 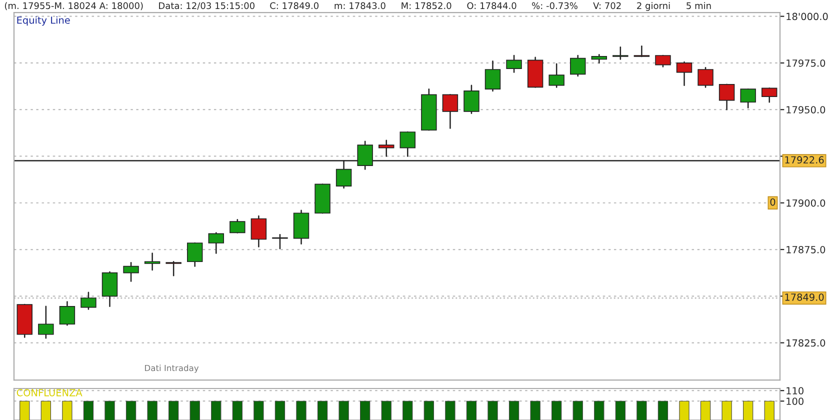 What do you see at coordinates (43, 21) in the screenshot?
I see `chart-title: Equity Line` at bounding box center [43, 21].